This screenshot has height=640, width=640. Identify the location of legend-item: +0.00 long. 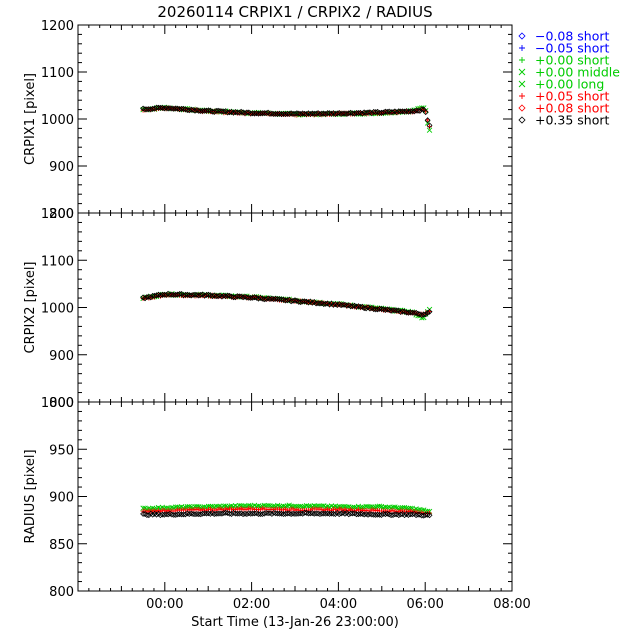
(561, 84).